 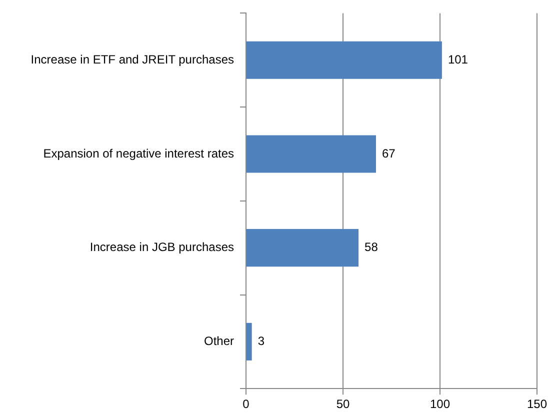 What do you see at coordinates (537, 404) in the screenshot?
I see `x-tick-label: 150` at bounding box center [537, 404].